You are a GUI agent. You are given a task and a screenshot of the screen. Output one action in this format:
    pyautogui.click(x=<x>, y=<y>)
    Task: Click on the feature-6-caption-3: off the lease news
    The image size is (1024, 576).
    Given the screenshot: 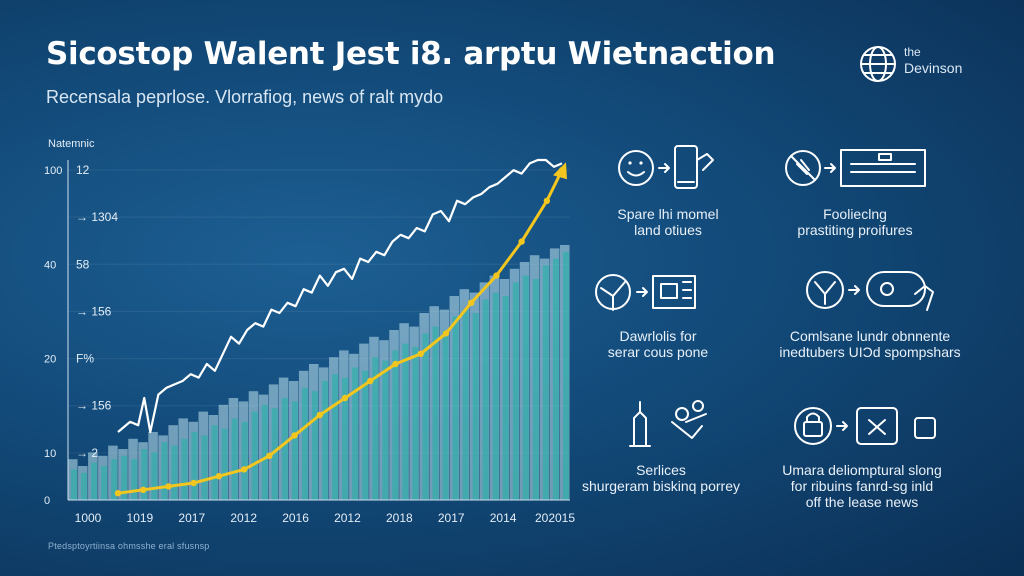 What is the action you would take?
    pyautogui.click(x=862, y=502)
    